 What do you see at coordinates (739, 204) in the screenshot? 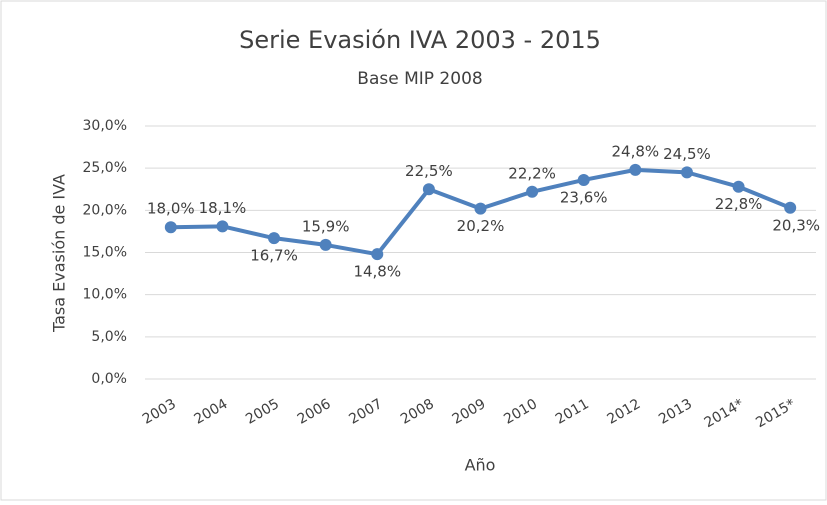
I see `data-label: 22,8%` at bounding box center [739, 204].